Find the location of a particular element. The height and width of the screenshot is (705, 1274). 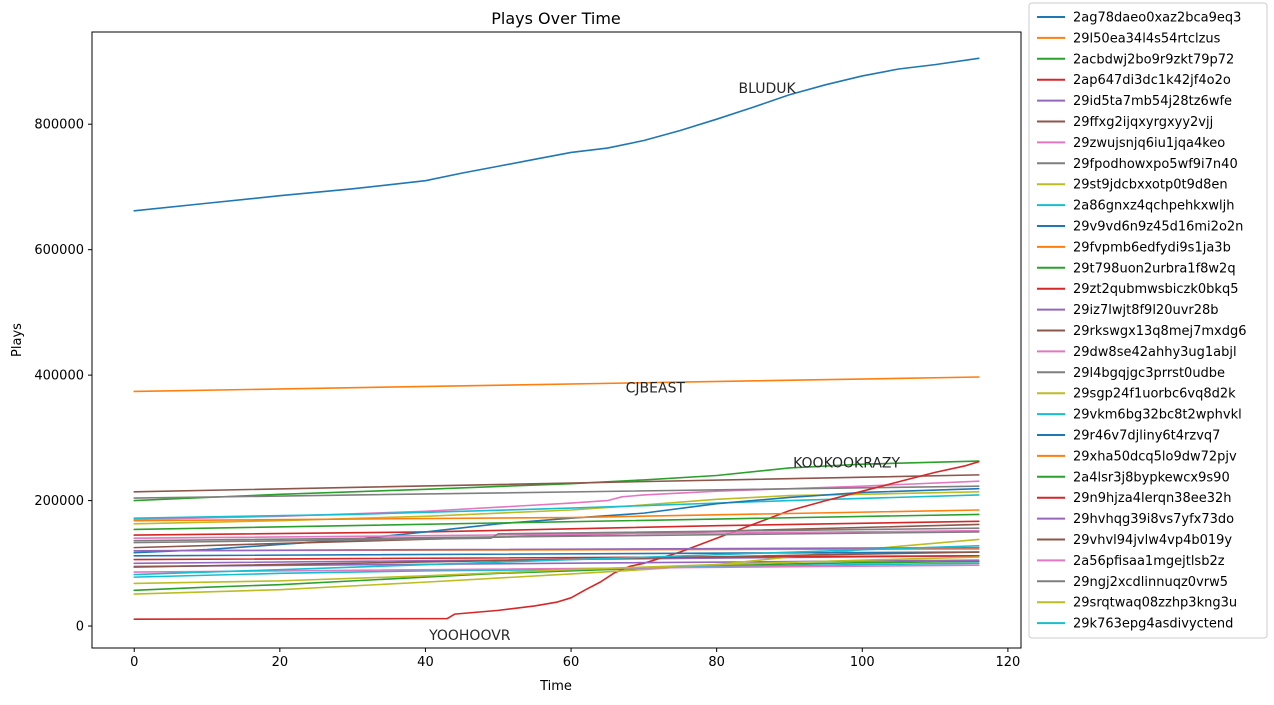

legend-label: 29l50ea34l4s54rtclzus is located at coordinates (1147, 38).